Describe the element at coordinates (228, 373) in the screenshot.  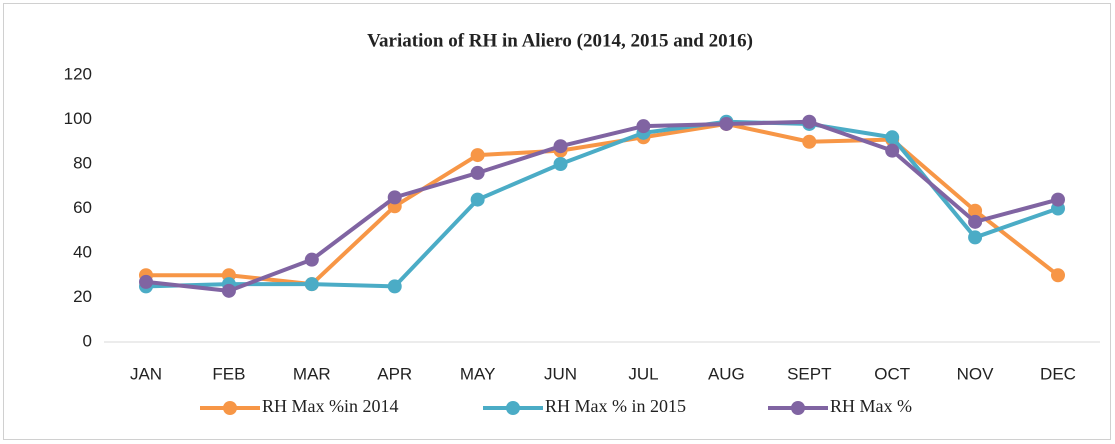
I see `x-tick-label: FEB` at that location.